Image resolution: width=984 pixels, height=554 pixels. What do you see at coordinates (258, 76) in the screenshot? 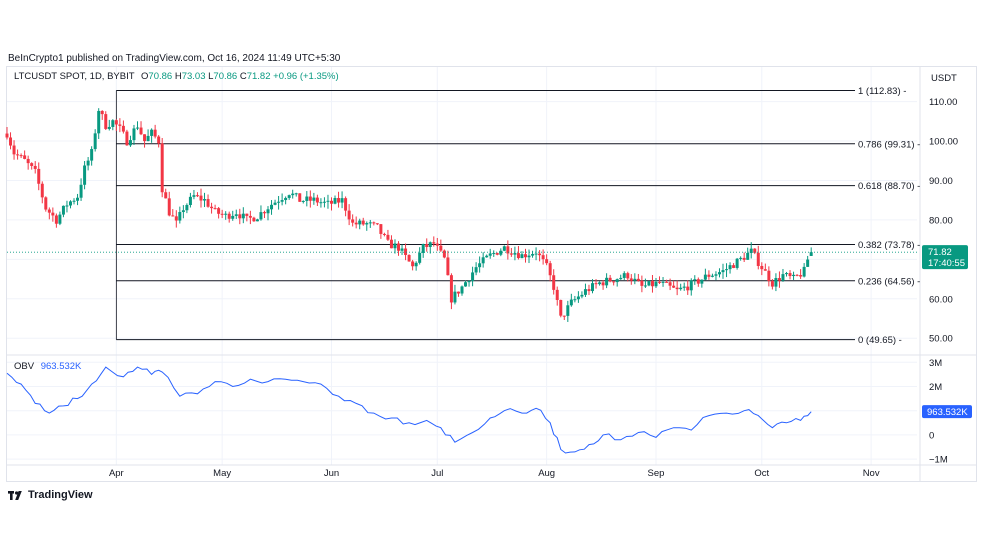
I see `close-value: 71.82` at bounding box center [258, 76].